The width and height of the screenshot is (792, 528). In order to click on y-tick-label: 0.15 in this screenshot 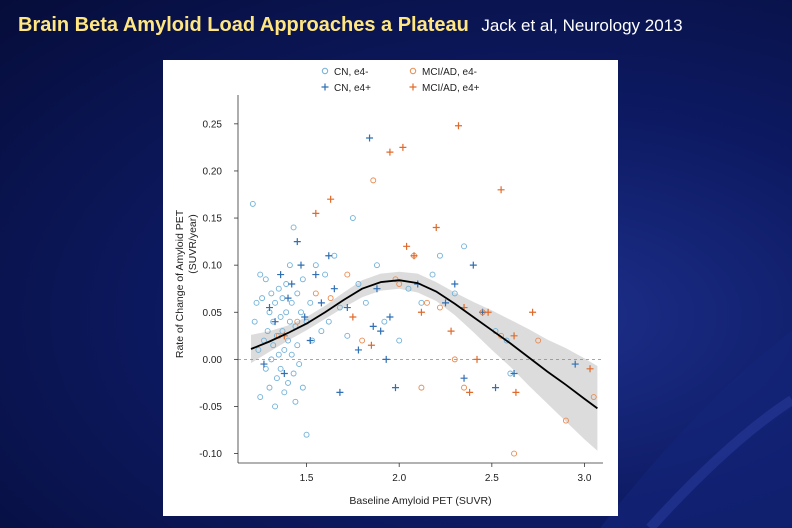, I will do `click(213, 219)`.